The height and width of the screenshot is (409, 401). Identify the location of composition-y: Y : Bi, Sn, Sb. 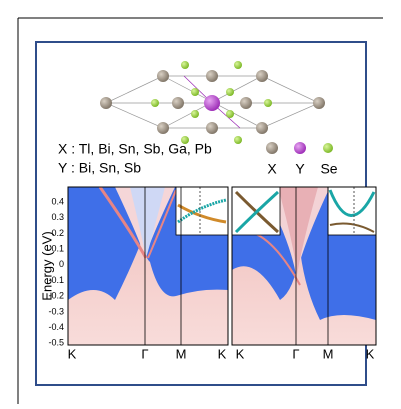
(99, 168).